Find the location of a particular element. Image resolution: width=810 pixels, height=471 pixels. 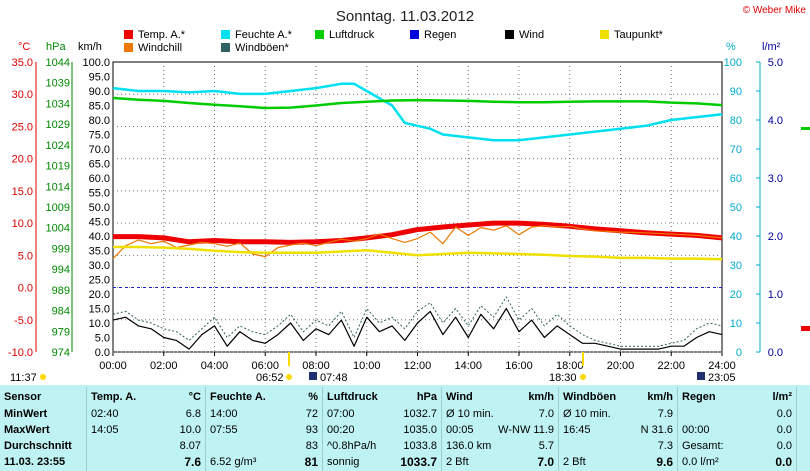

pressure-tick-label: 984 is located at coordinates (61, 312).